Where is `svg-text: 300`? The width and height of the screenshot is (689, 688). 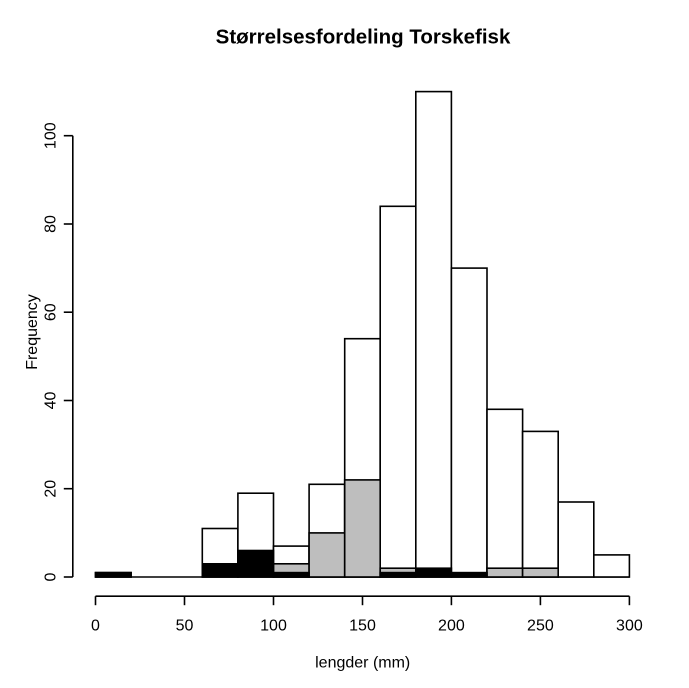
svg-text: 300 is located at coordinates (629, 626).